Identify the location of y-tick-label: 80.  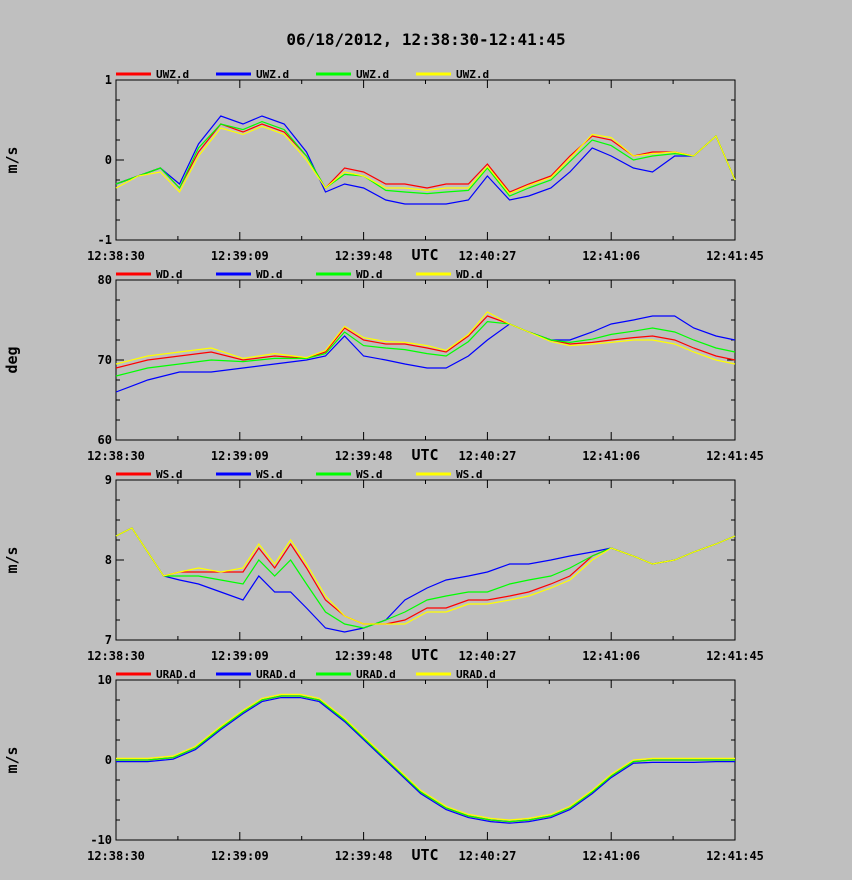
(105, 280).